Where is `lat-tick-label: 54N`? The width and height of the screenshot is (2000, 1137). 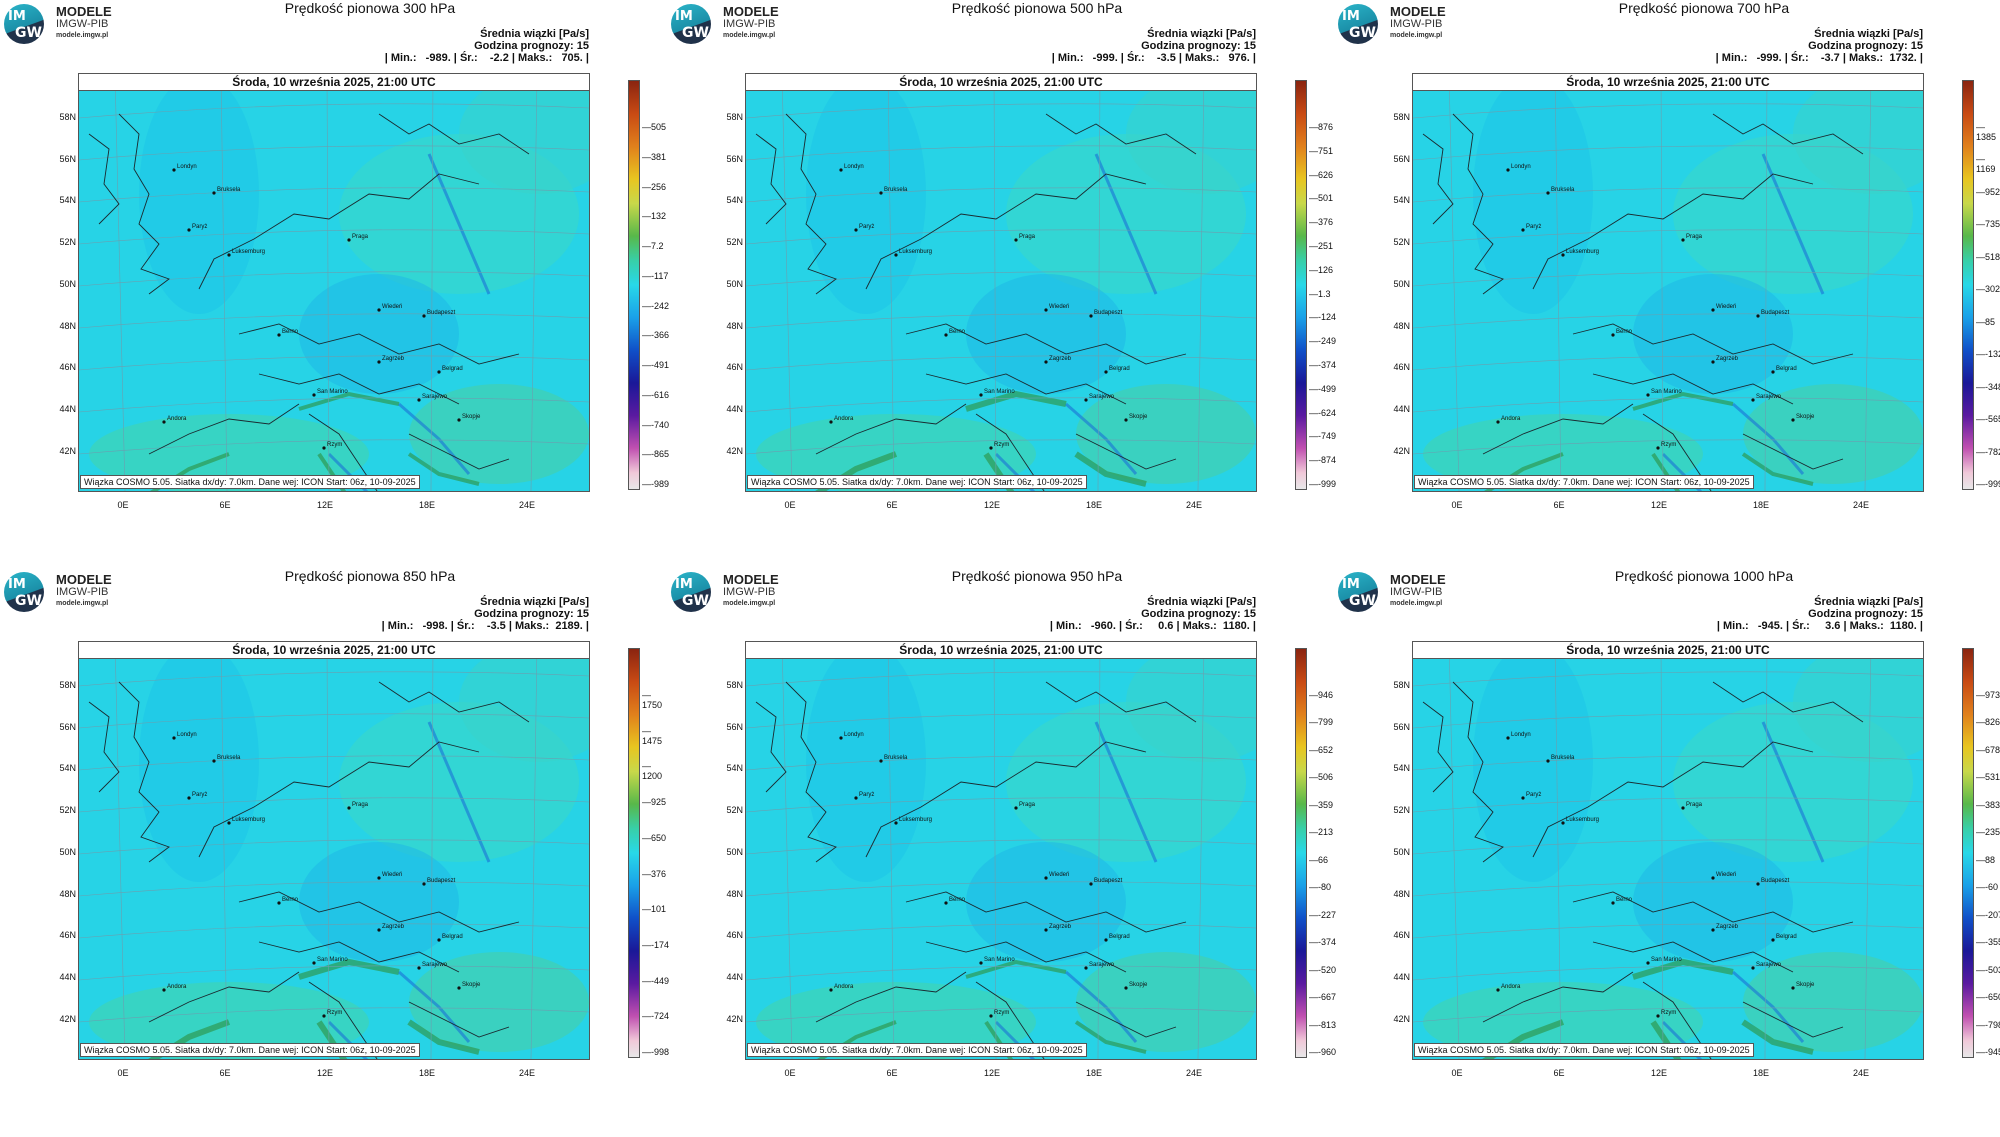 lat-tick-label: 54N is located at coordinates (67, 200).